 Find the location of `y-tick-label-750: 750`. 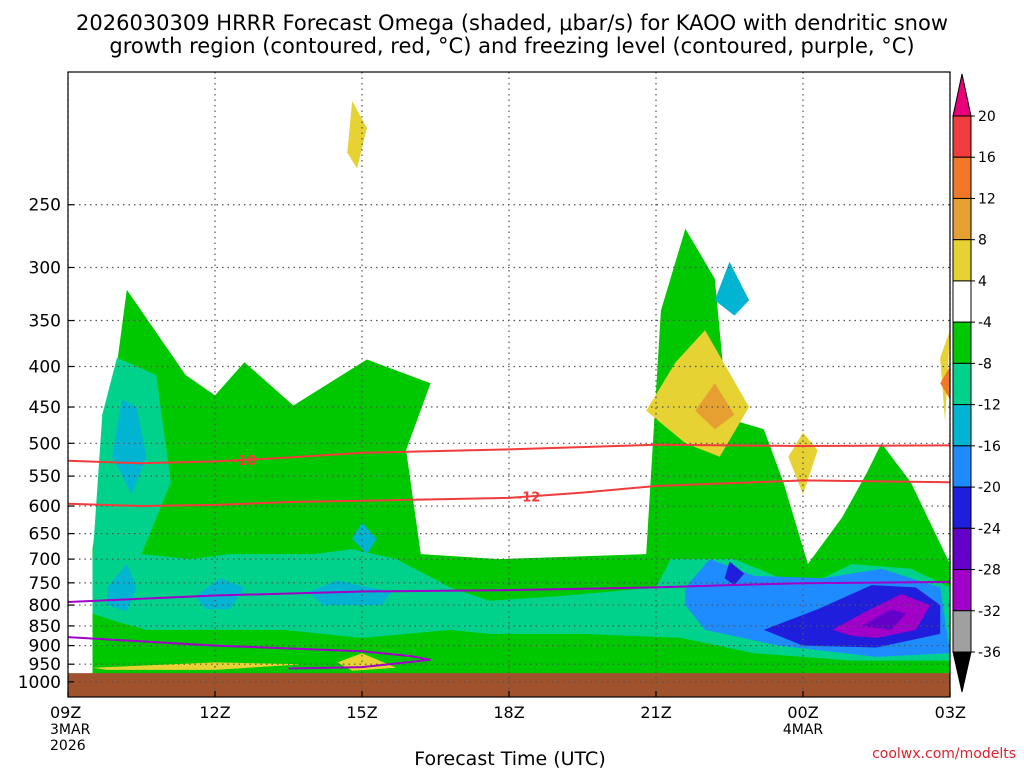

y-tick-label-750: 750 is located at coordinates (45, 584).